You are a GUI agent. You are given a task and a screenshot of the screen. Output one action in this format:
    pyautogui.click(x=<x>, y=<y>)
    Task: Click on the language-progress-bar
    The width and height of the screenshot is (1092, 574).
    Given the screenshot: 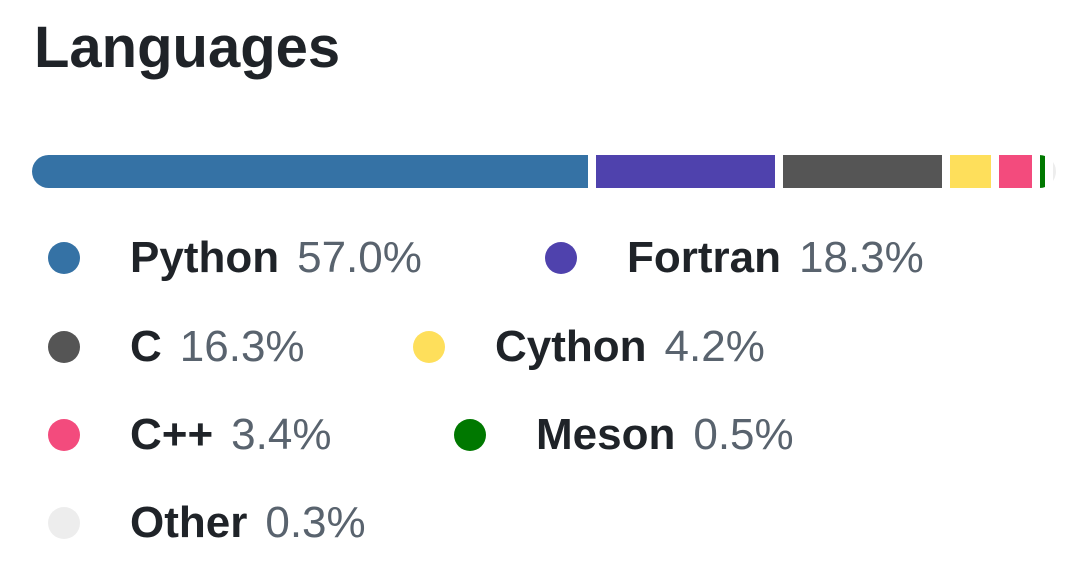 What is the action you would take?
    pyautogui.click(x=544, y=171)
    